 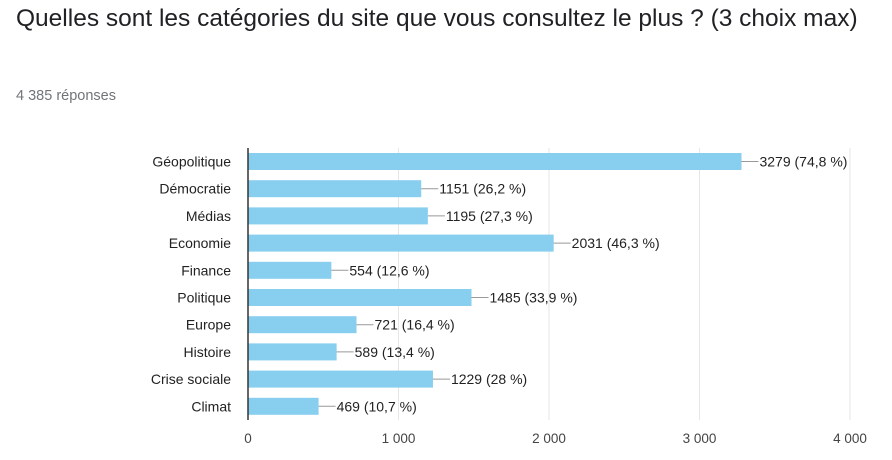 I want to click on value-label: 1151 (26,2 %), so click(x=482, y=189).